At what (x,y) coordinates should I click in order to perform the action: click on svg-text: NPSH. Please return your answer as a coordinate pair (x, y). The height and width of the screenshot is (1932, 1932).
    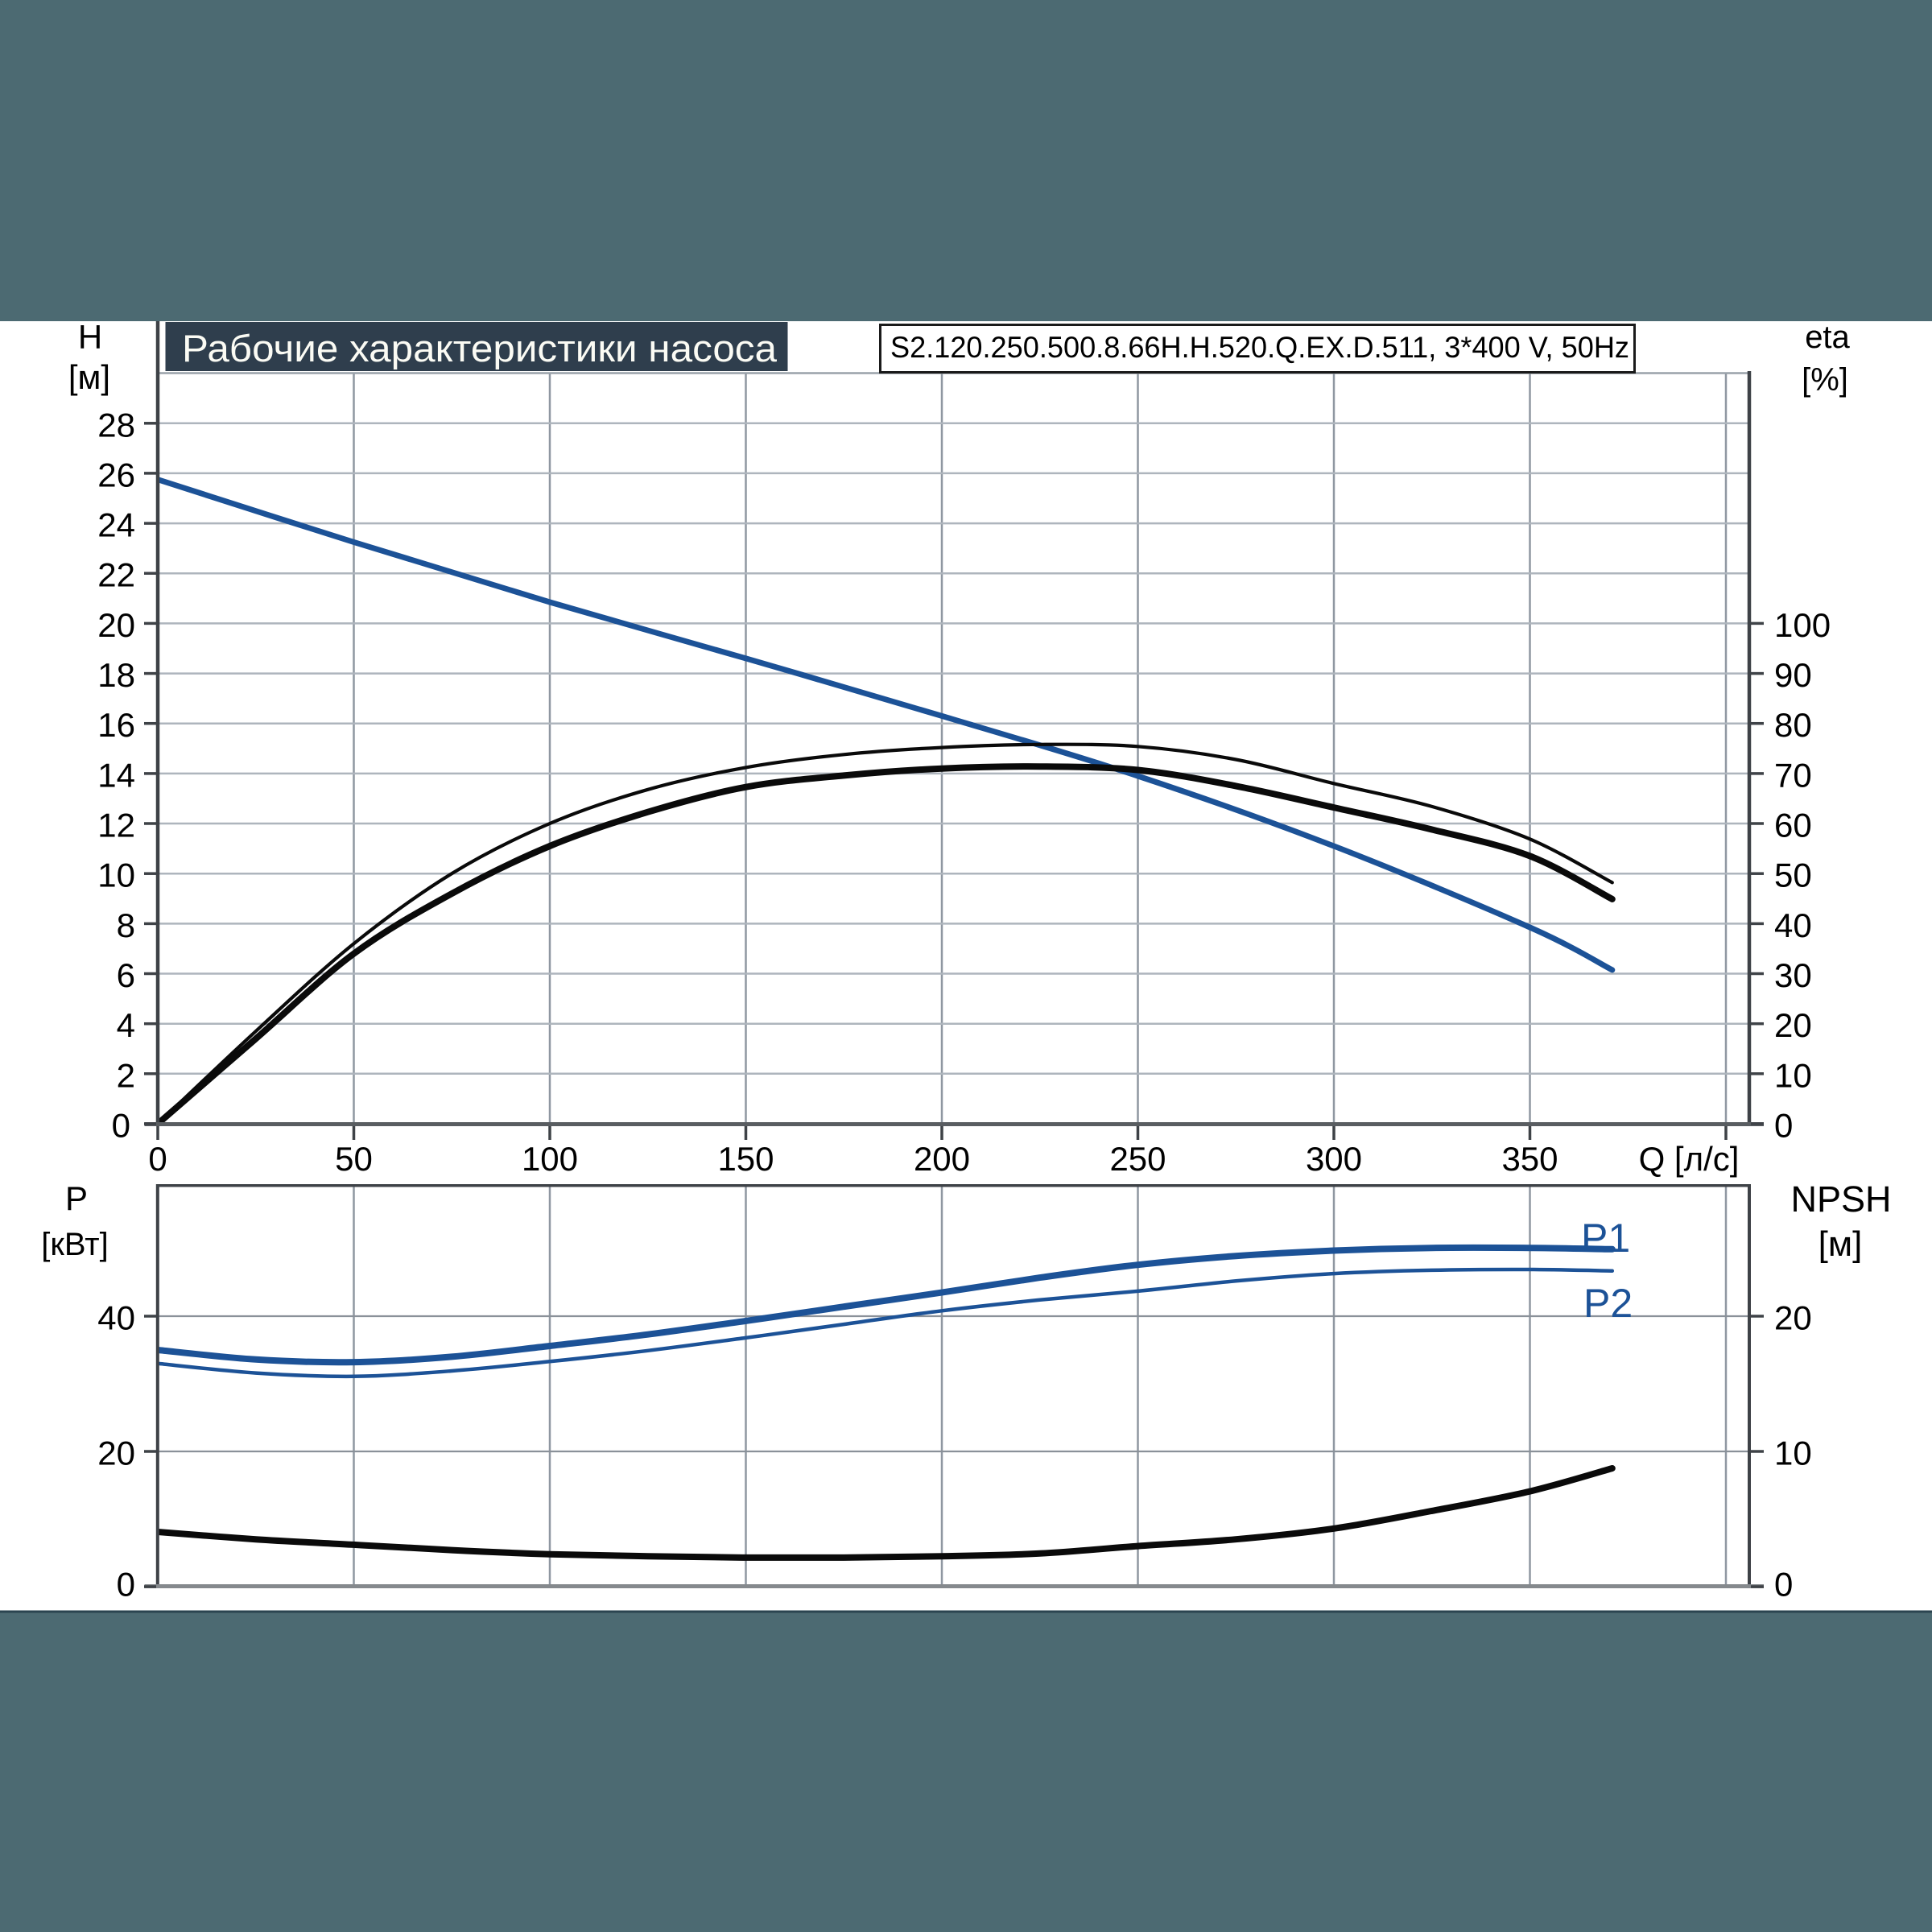
    Looking at the image, I should click on (1840, 1199).